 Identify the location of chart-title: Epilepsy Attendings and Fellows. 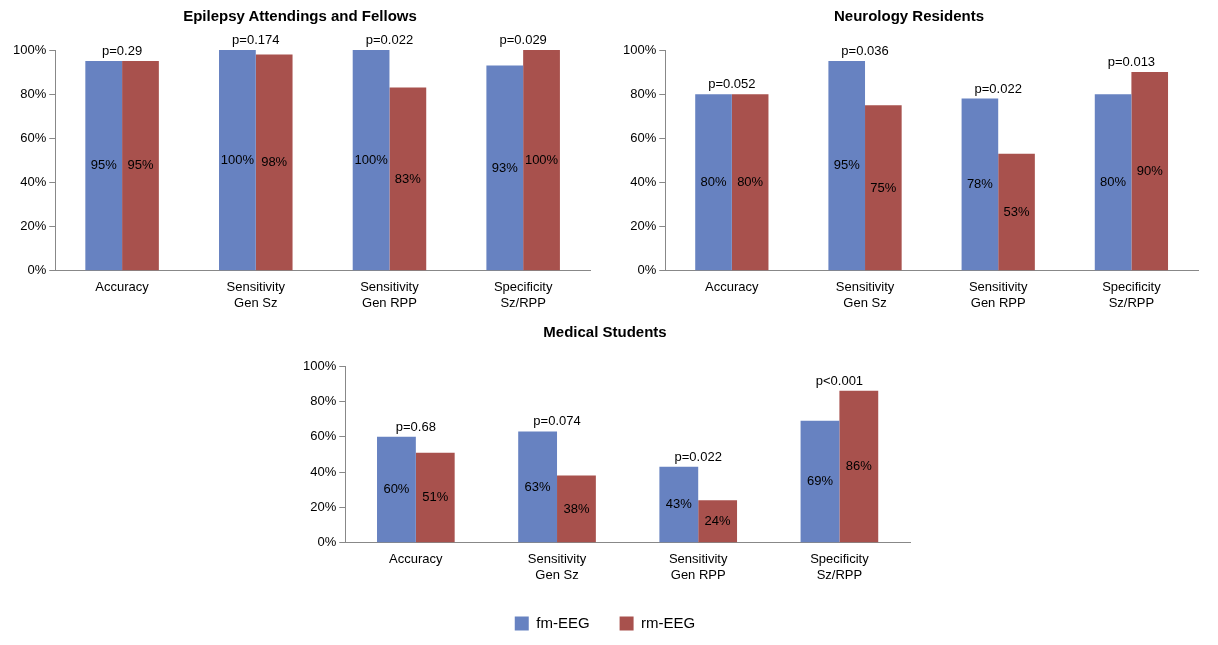
(300, 16).